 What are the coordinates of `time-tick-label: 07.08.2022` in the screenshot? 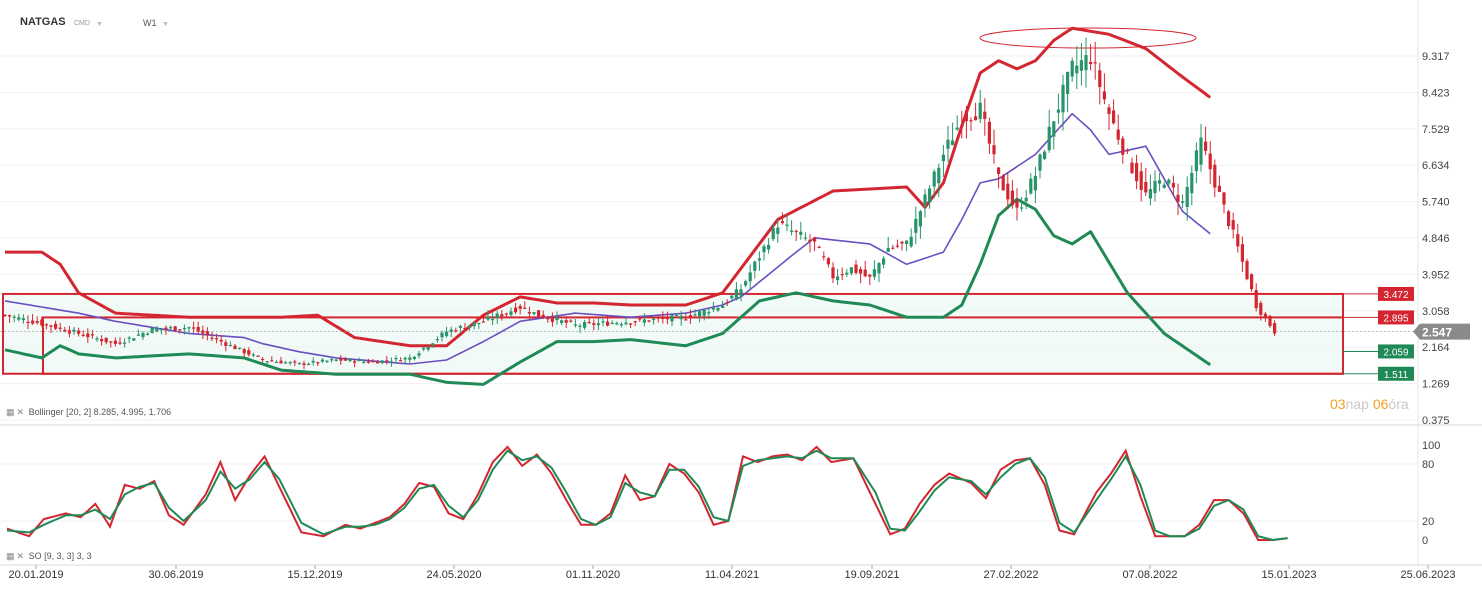 It's located at (1149, 575).